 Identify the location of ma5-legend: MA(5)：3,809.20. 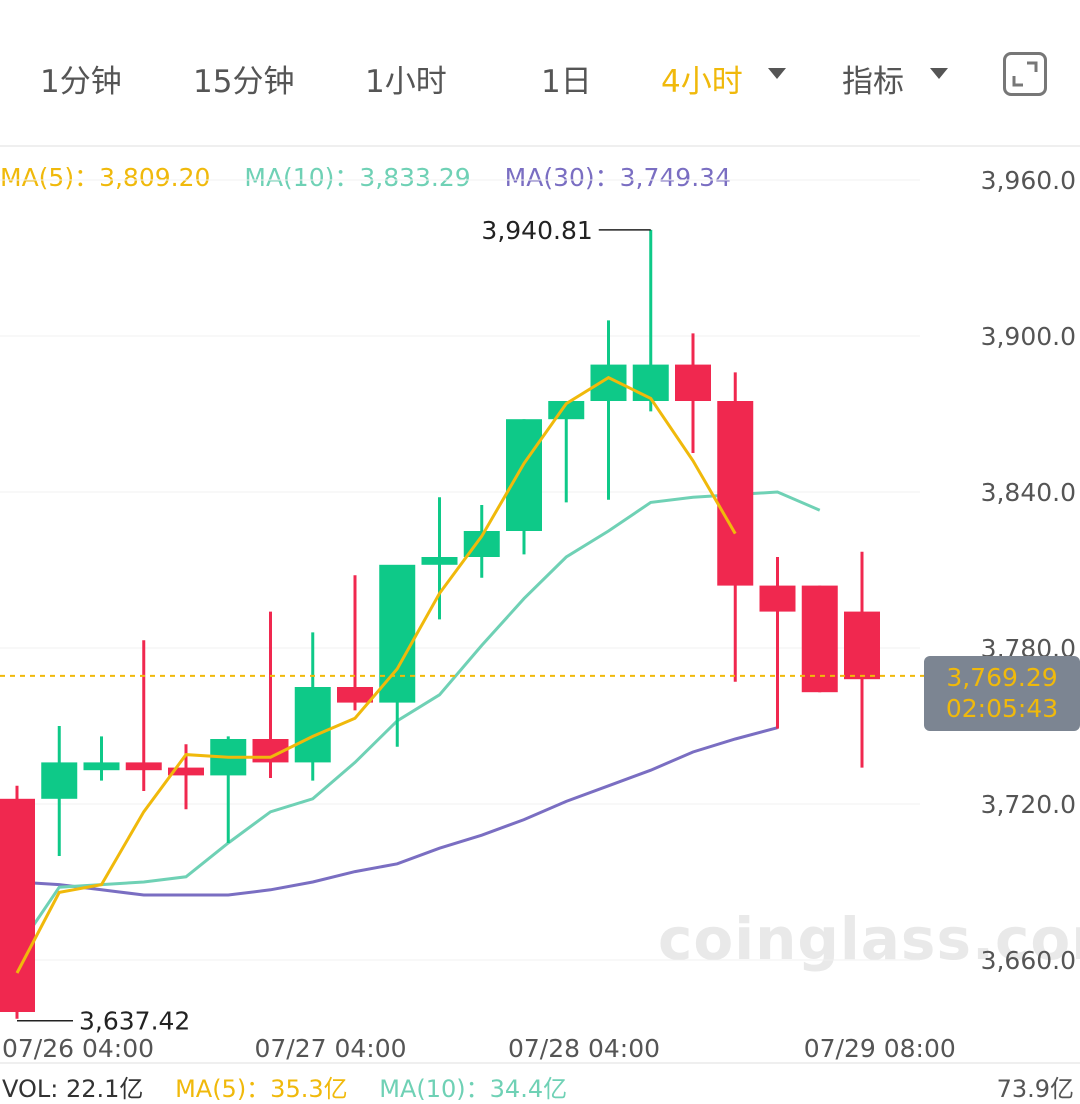
(105, 177).